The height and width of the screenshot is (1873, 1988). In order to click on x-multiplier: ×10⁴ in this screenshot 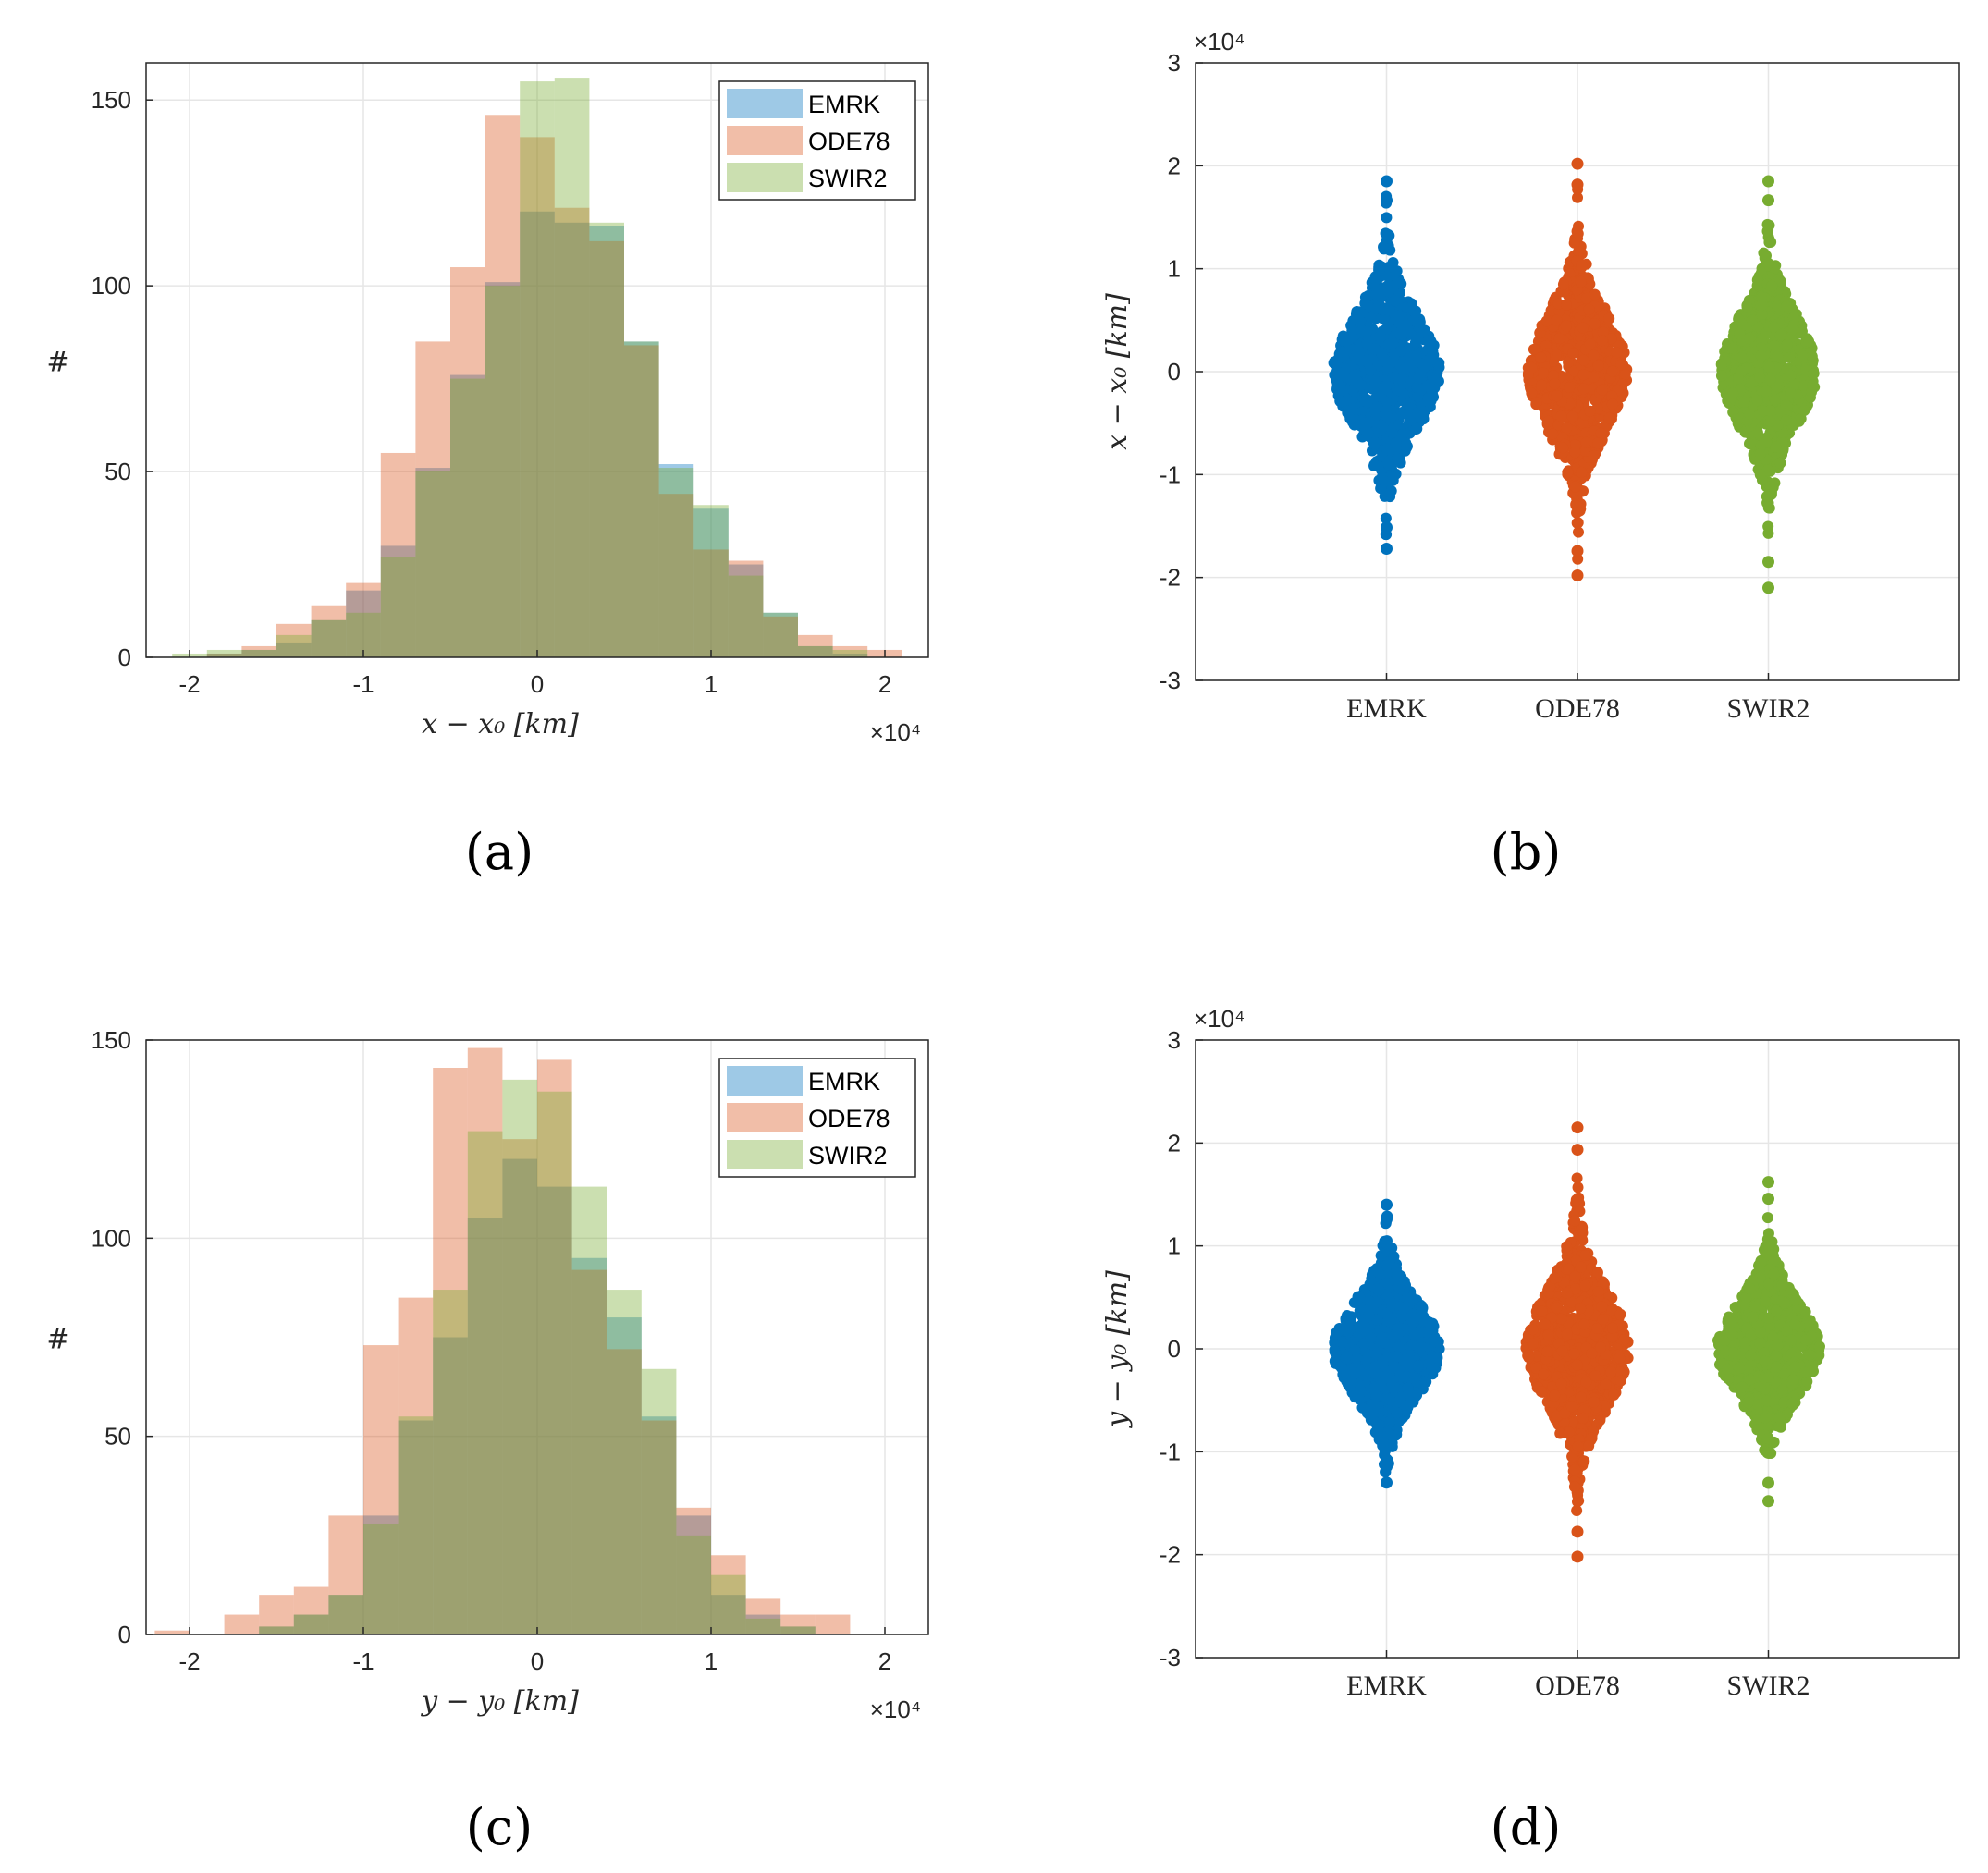, I will do `click(895, 1709)`.